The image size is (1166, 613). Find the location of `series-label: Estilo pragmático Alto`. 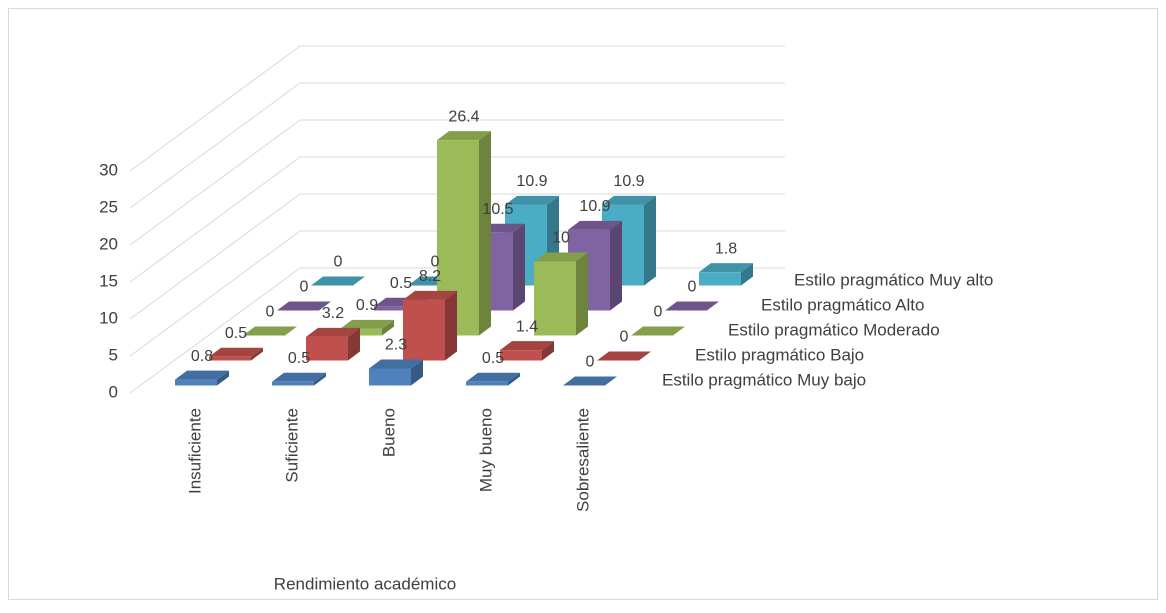

series-label: Estilo pragmático Alto is located at coordinates (842, 304).